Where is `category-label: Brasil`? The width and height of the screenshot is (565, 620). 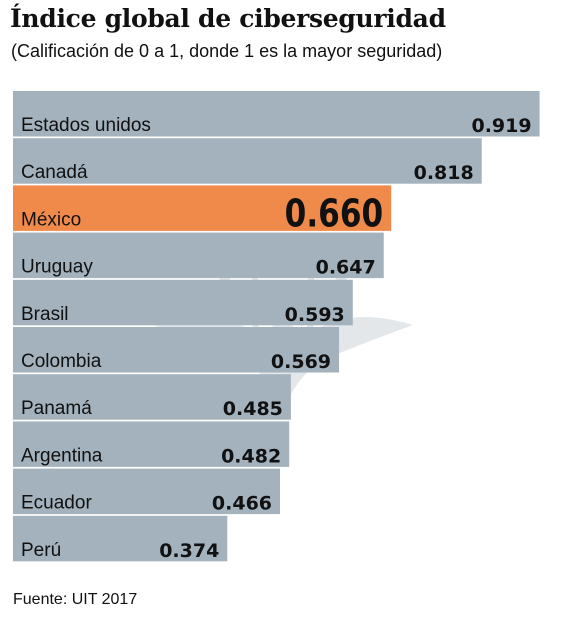 category-label: Brasil is located at coordinates (45, 314).